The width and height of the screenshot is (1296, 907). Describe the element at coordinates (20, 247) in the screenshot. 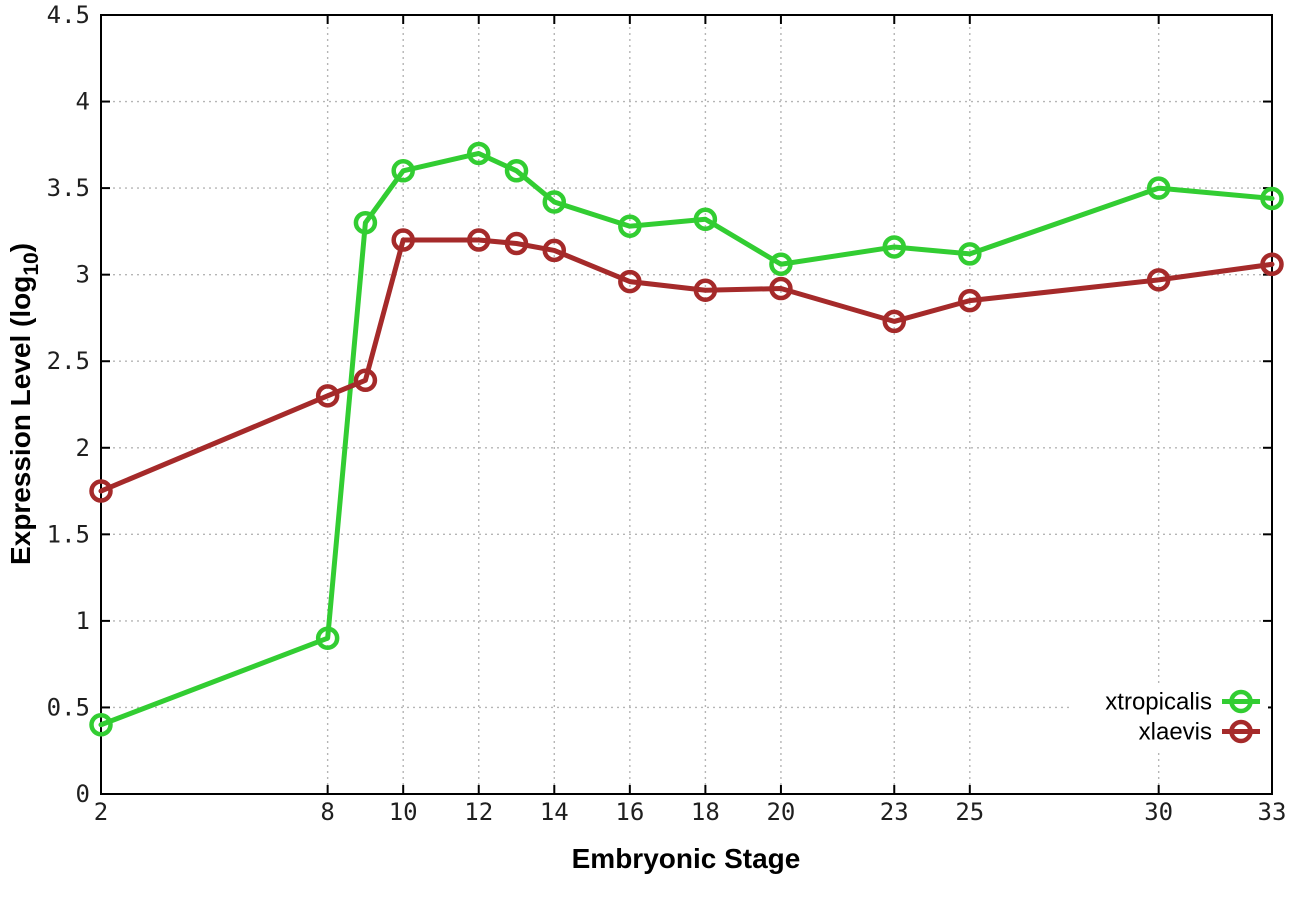

I see `y-axis-title-part: )` at that location.